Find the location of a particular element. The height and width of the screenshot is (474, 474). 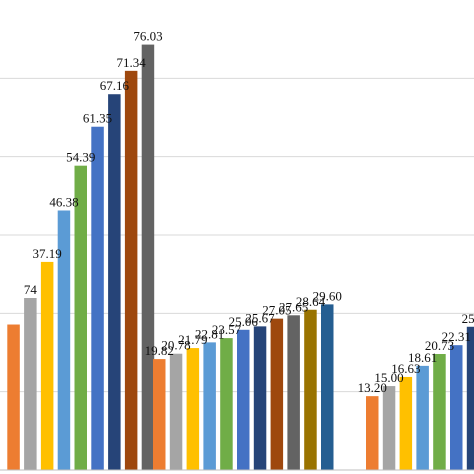

data-label: 25.6 is located at coordinates (468, 318).